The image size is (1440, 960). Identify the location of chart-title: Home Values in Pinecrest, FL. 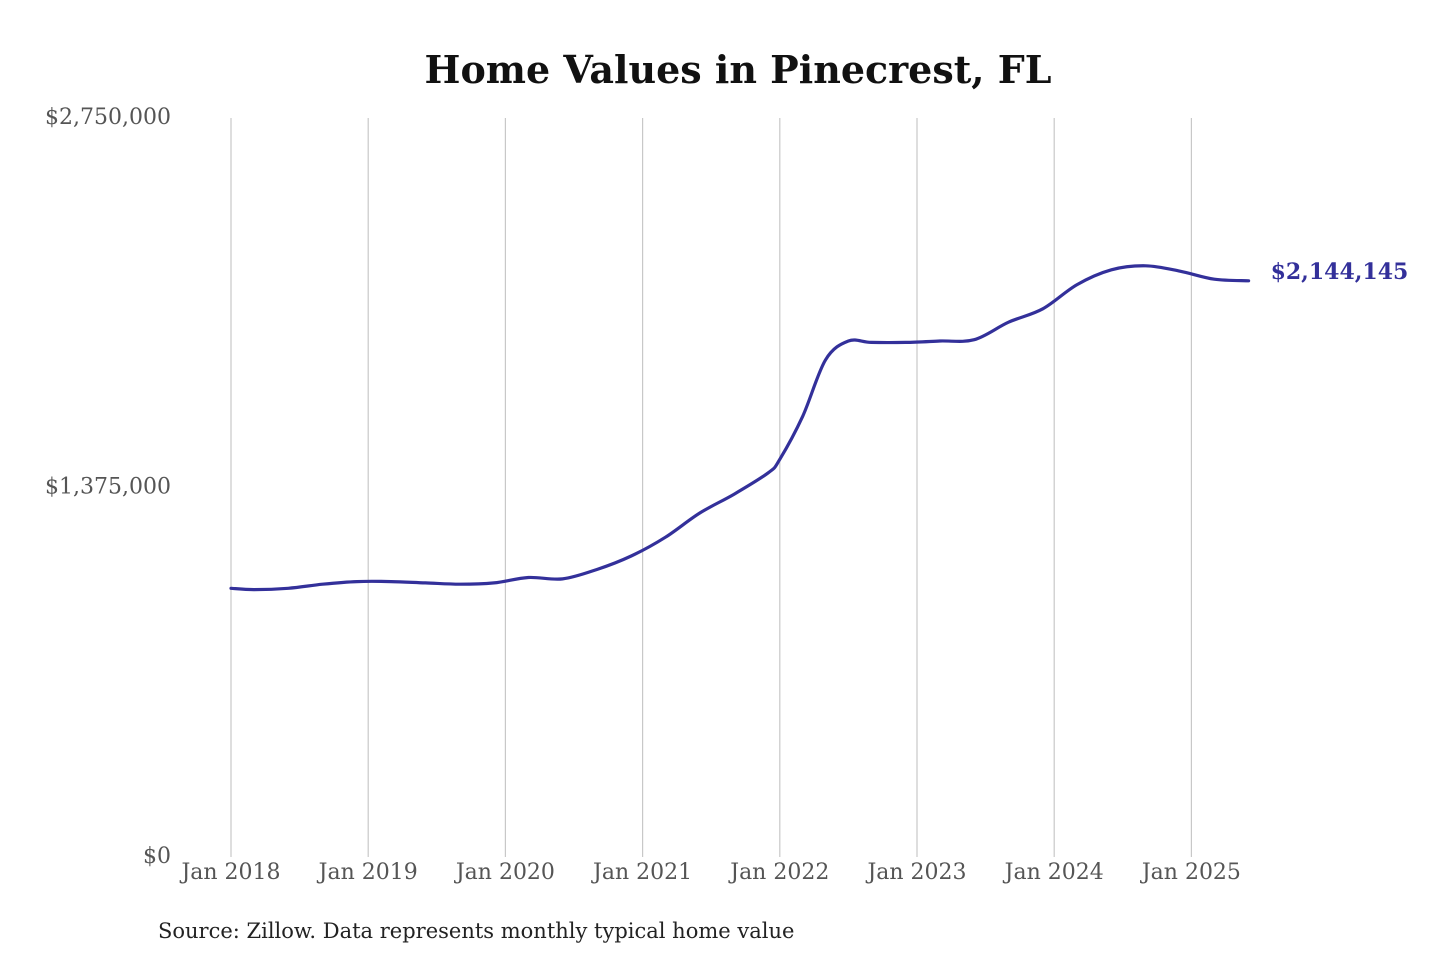
(738, 69).